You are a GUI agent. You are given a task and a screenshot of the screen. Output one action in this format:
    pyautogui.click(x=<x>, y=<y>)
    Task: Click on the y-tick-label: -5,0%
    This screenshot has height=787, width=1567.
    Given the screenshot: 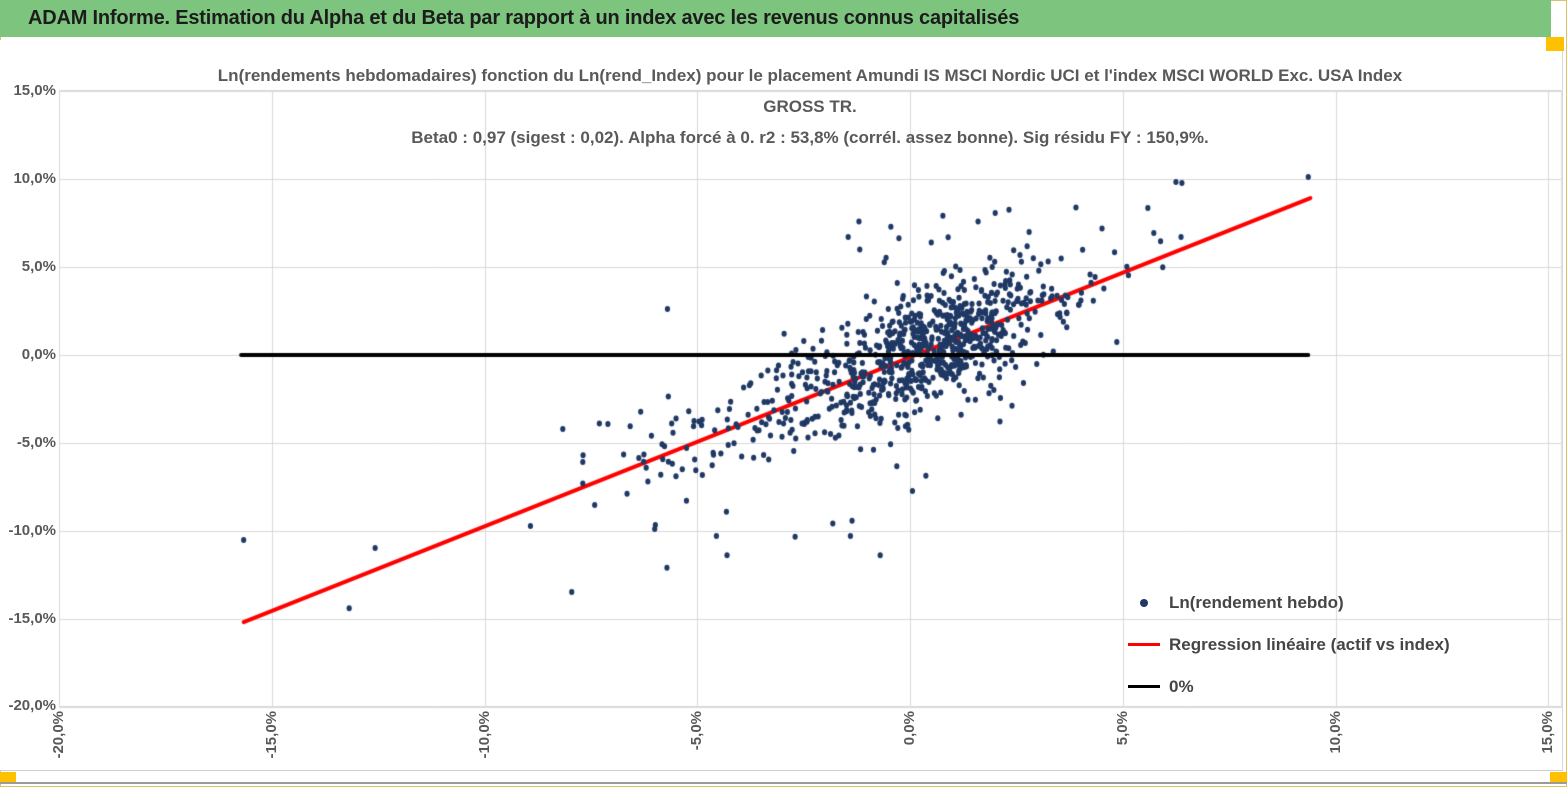 What is the action you would take?
    pyautogui.click(x=36, y=442)
    